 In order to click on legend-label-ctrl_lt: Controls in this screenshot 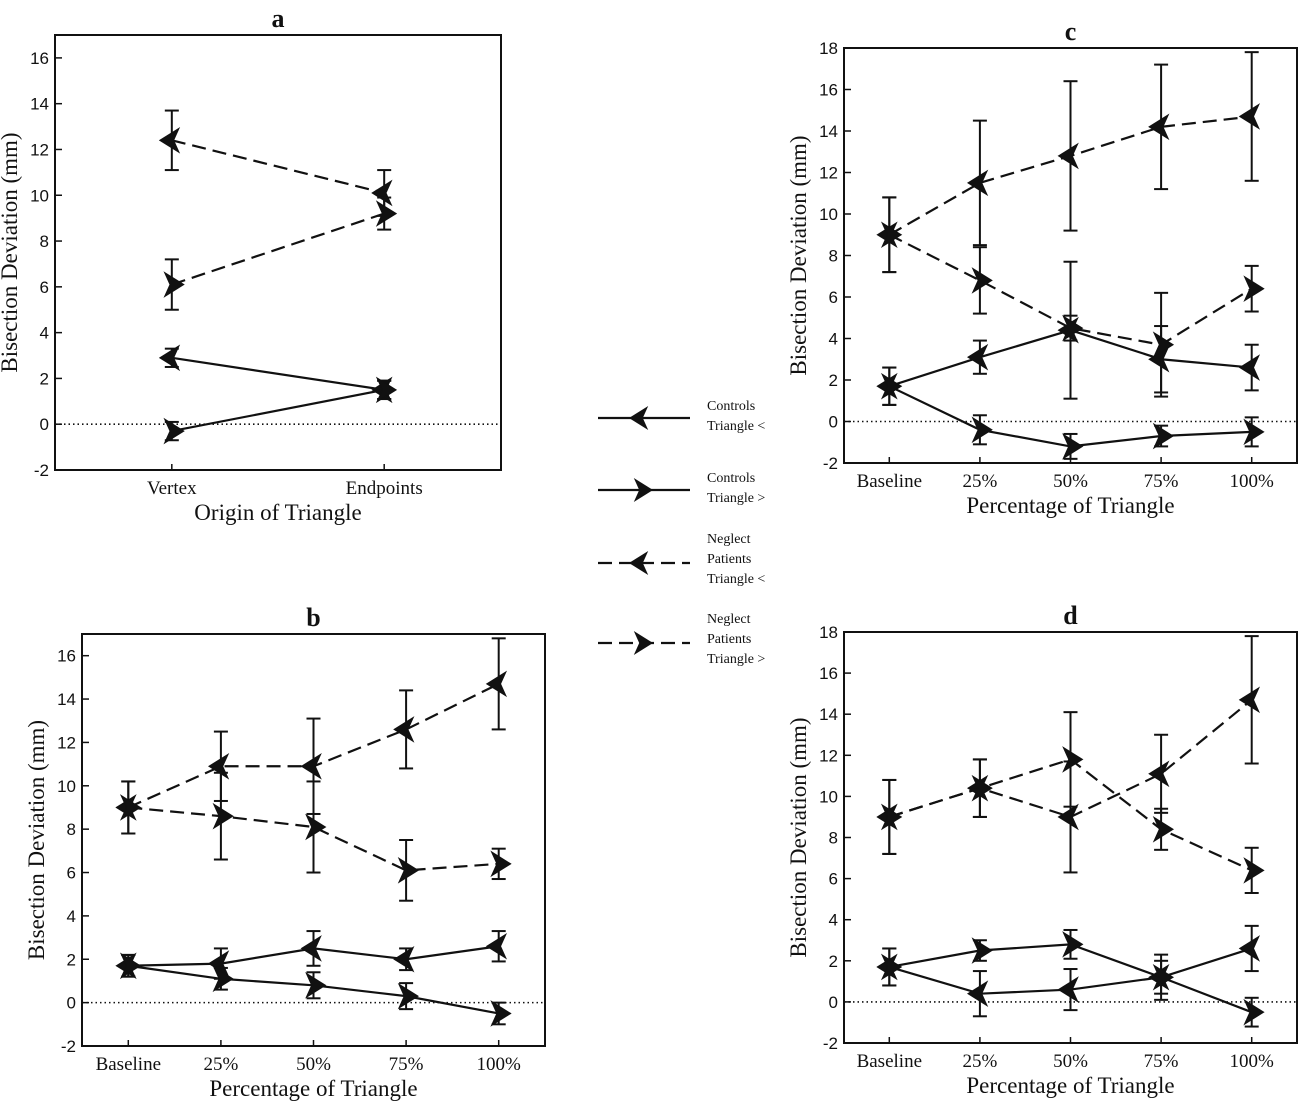, I will do `click(731, 406)`.